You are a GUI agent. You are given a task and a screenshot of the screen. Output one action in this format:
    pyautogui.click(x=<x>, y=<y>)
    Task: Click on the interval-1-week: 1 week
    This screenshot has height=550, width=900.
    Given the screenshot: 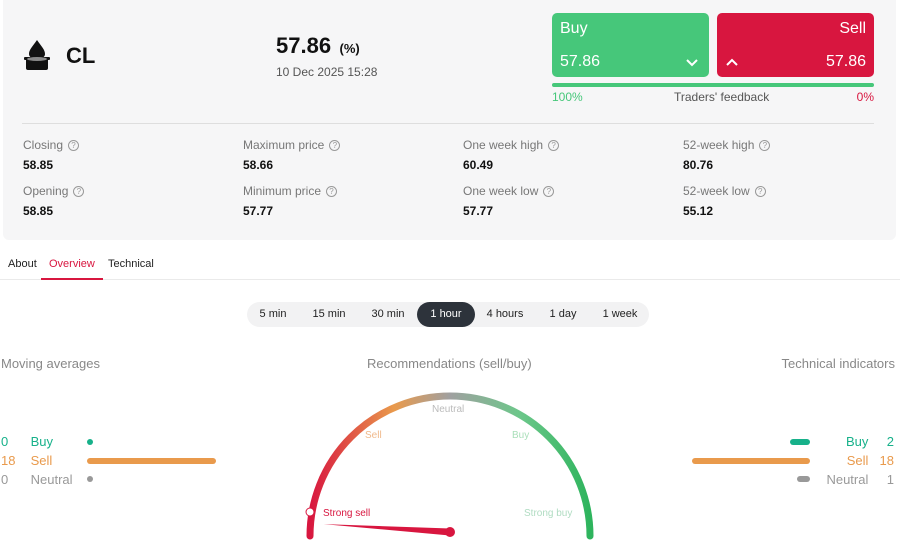 What is the action you would take?
    pyautogui.click(x=620, y=314)
    